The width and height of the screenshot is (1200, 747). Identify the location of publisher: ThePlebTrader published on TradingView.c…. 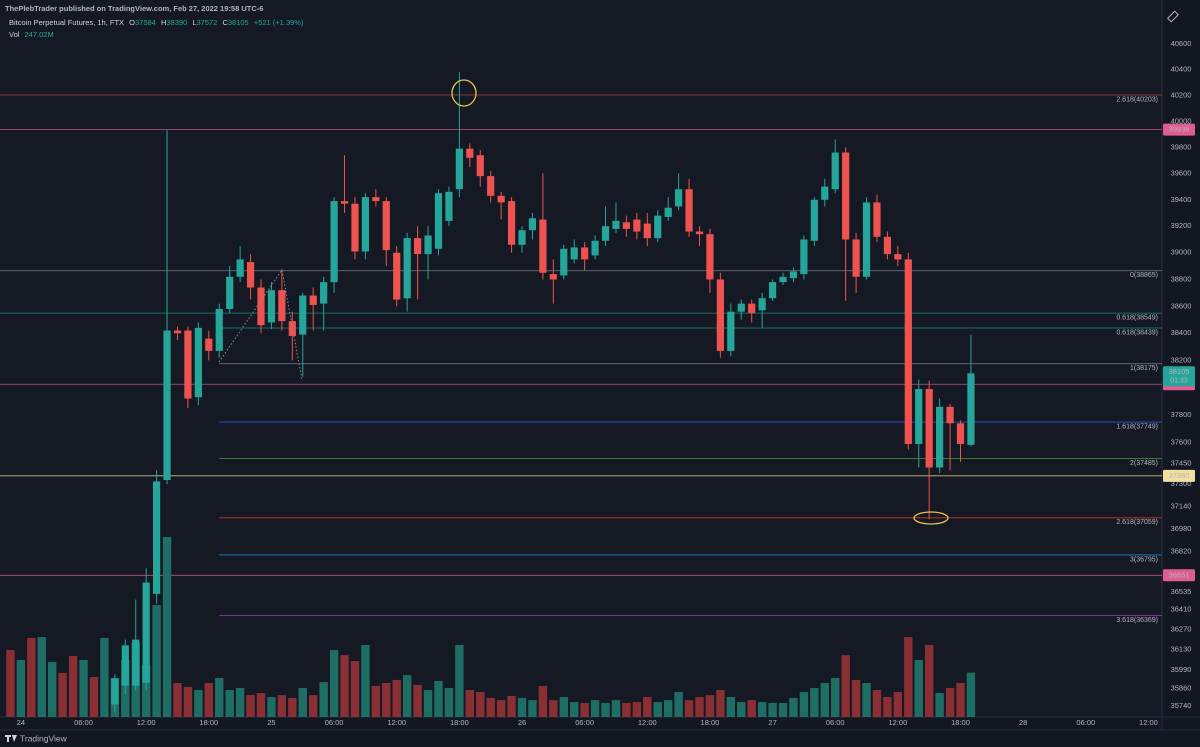
(134, 8).